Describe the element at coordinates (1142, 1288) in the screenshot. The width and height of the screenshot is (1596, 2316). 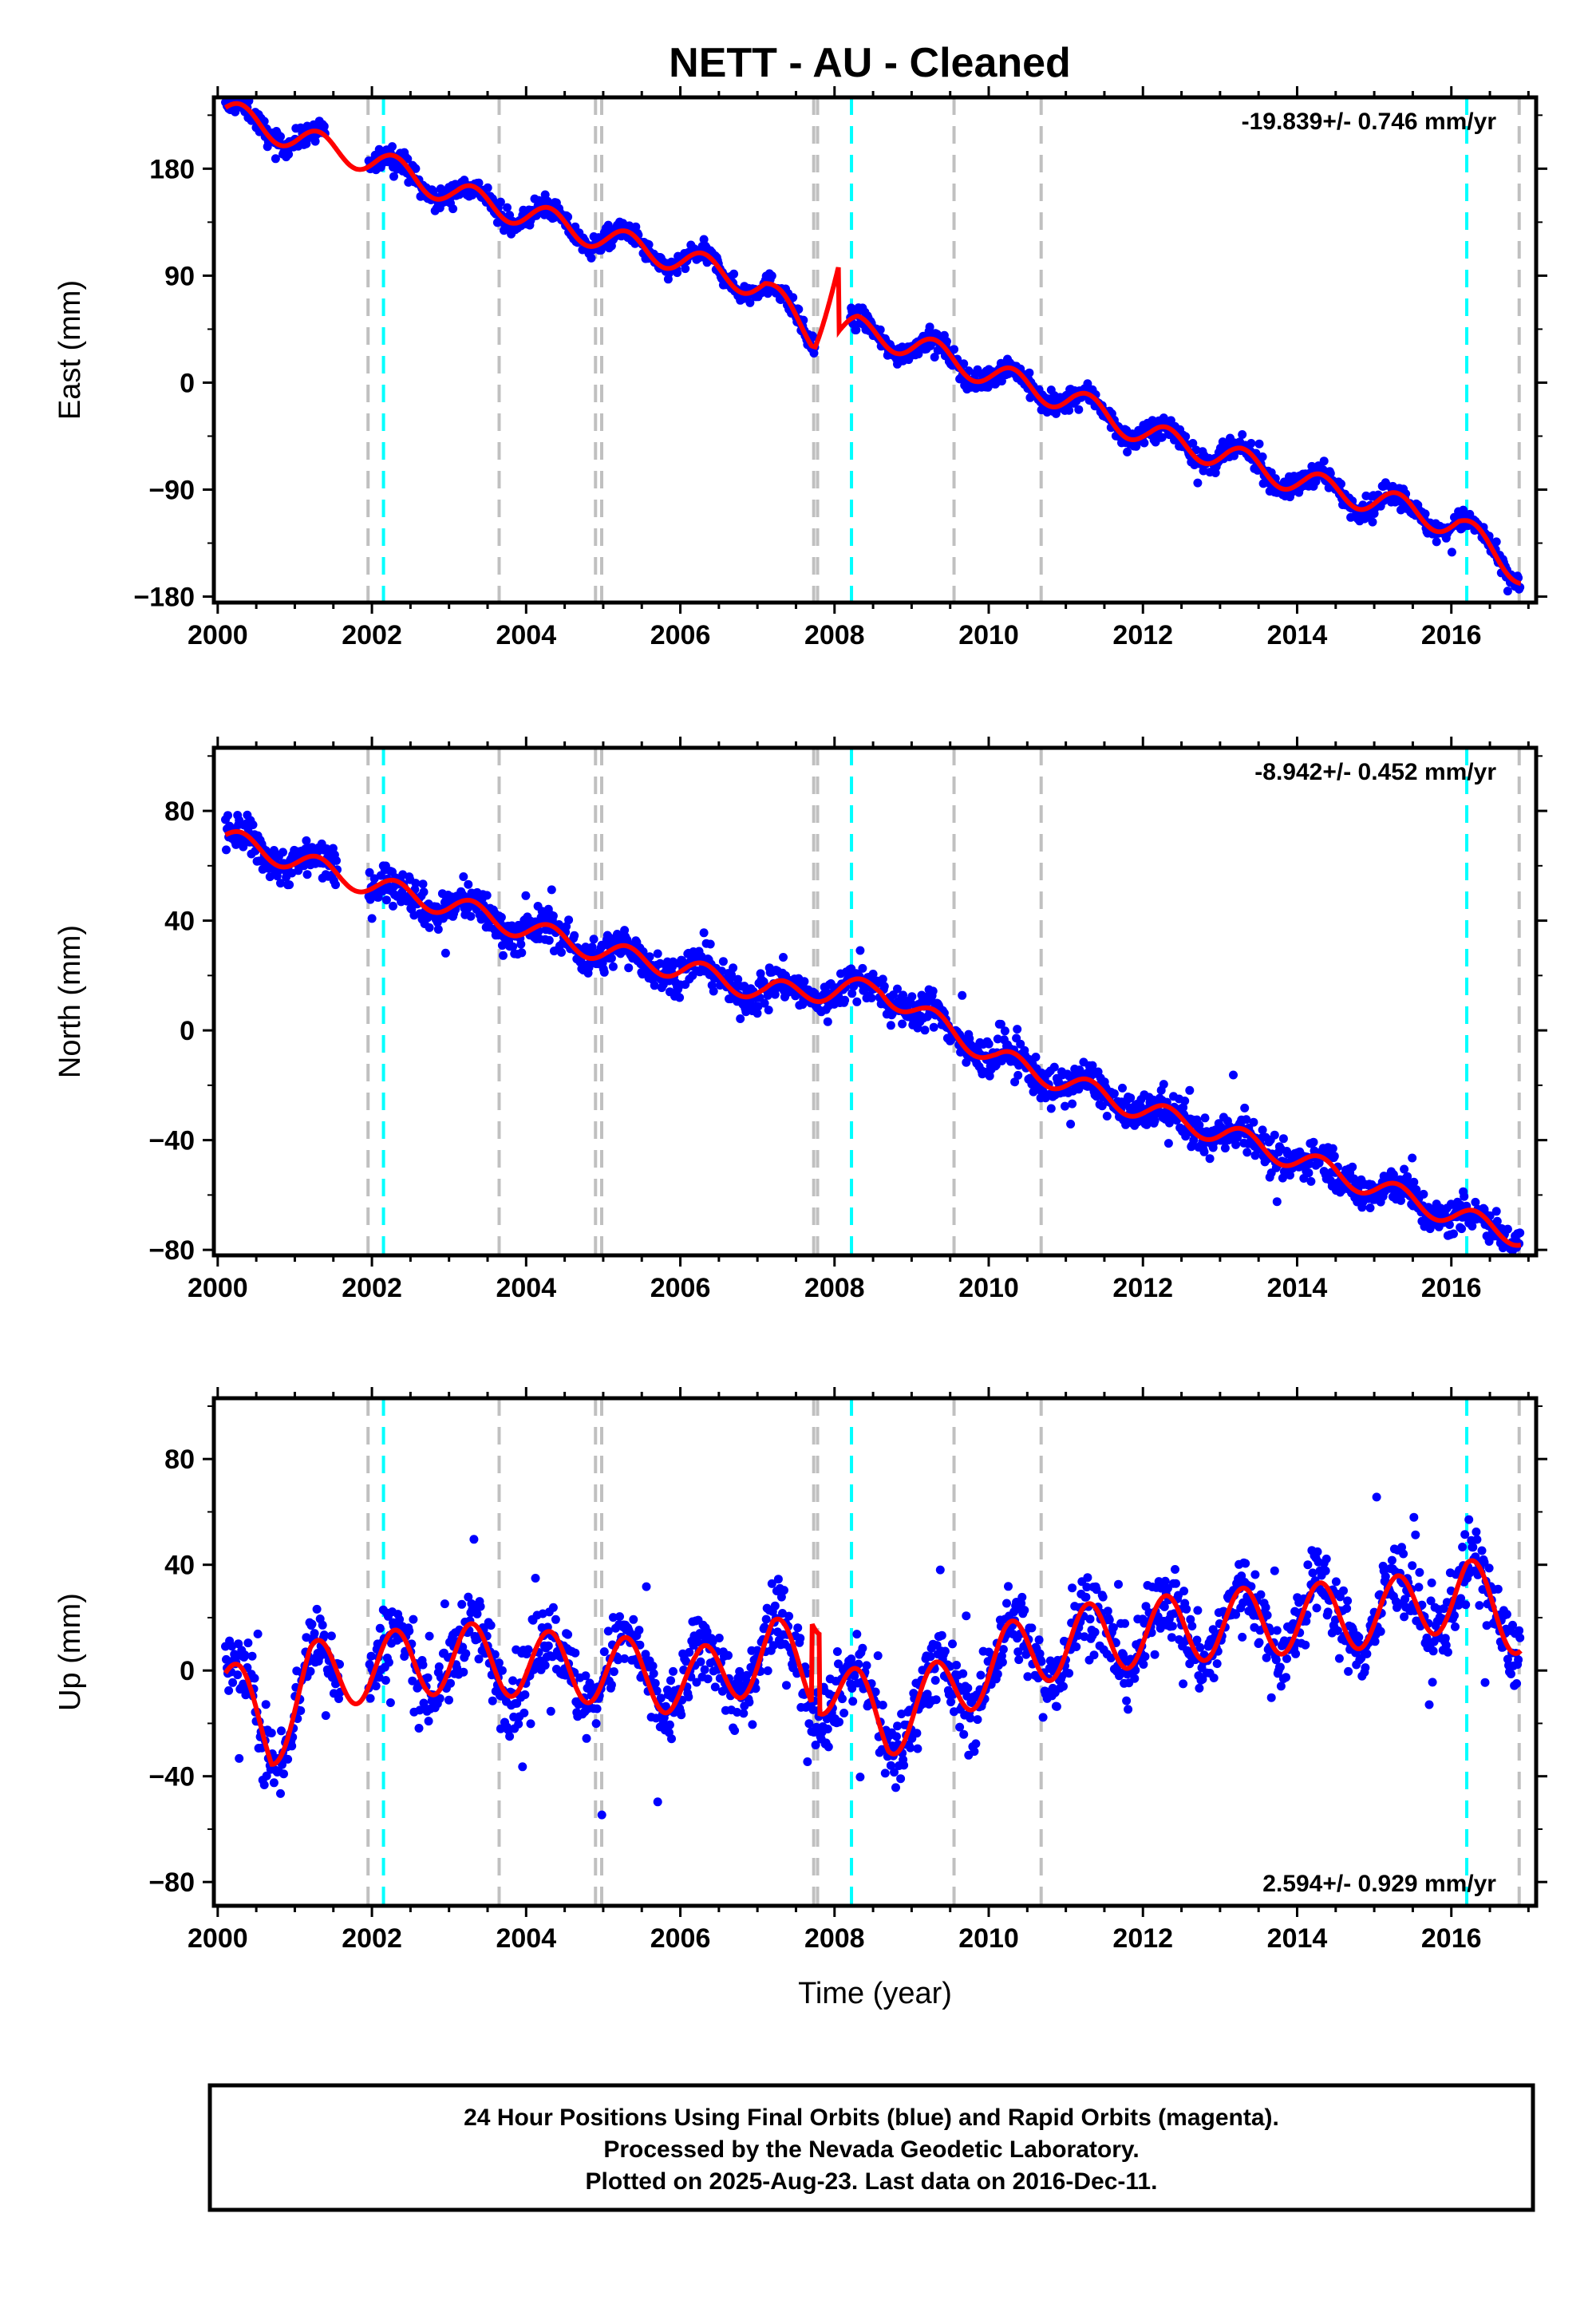
I see `x-tick-label: 2012` at that location.